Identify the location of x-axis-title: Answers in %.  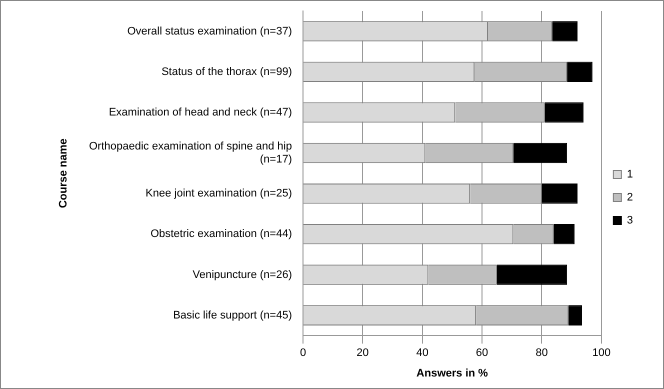
(452, 373).